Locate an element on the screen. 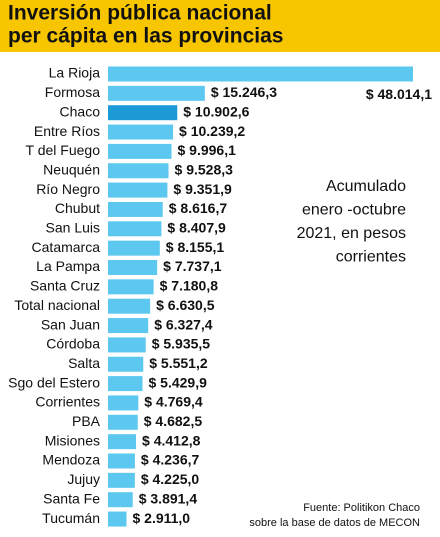  source: sobre la base de datos de MECON is located at coordinates (334, 523).